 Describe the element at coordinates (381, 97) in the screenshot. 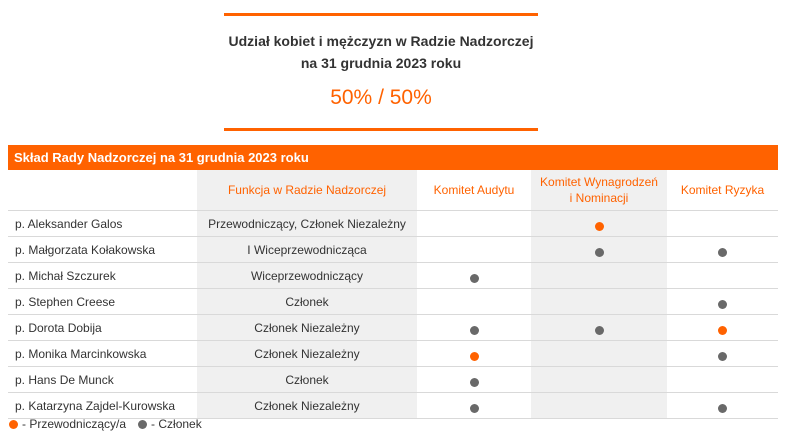

I see `gender-ratio-value: 50% / 50%` at that location.